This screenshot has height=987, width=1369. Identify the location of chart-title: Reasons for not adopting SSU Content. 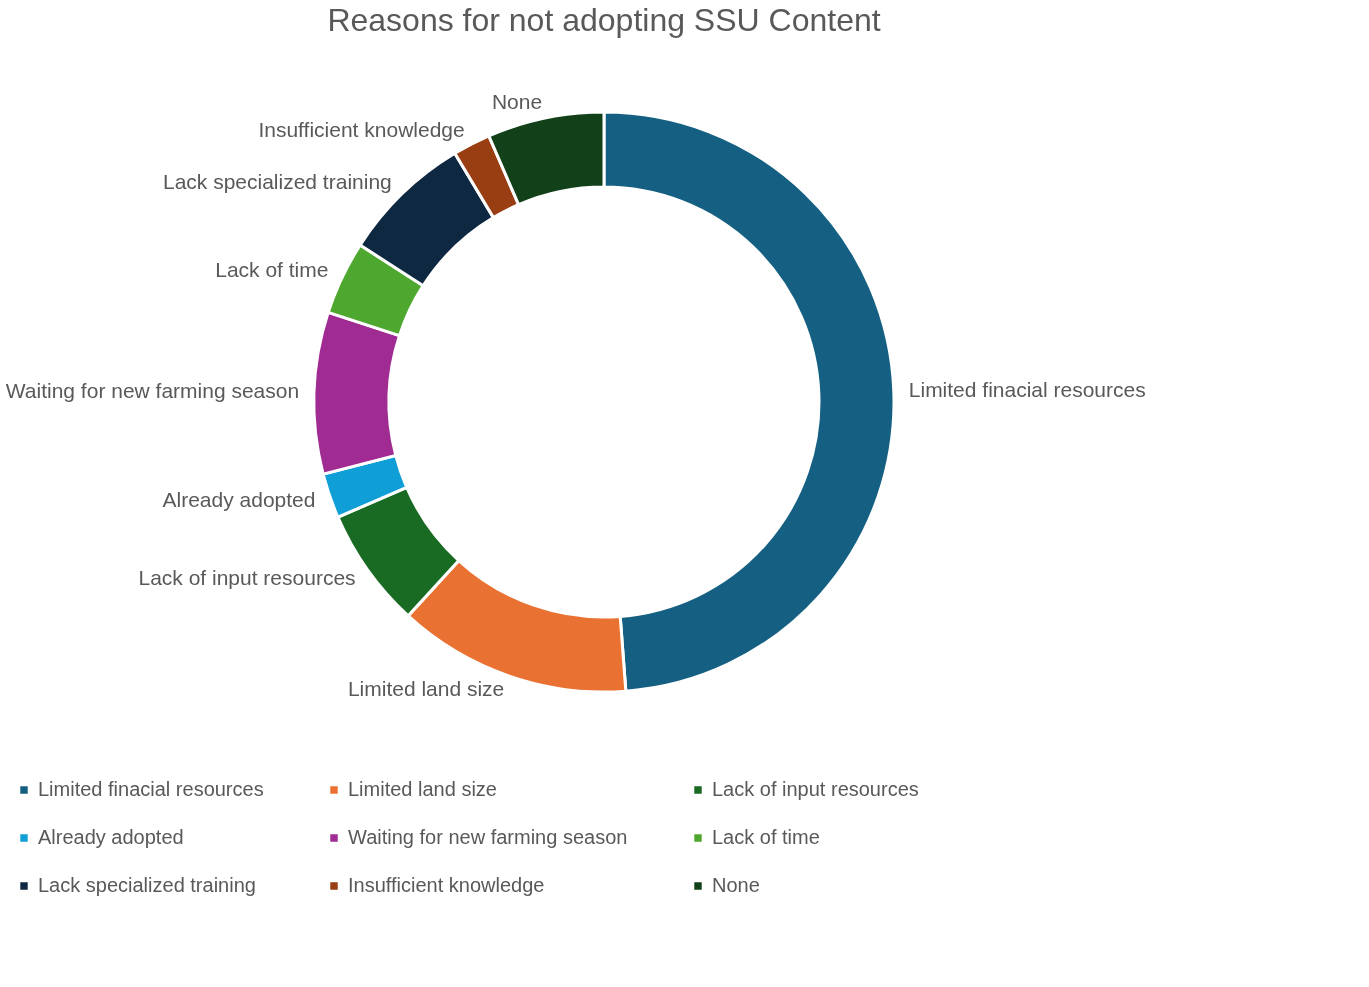
(604, 20).